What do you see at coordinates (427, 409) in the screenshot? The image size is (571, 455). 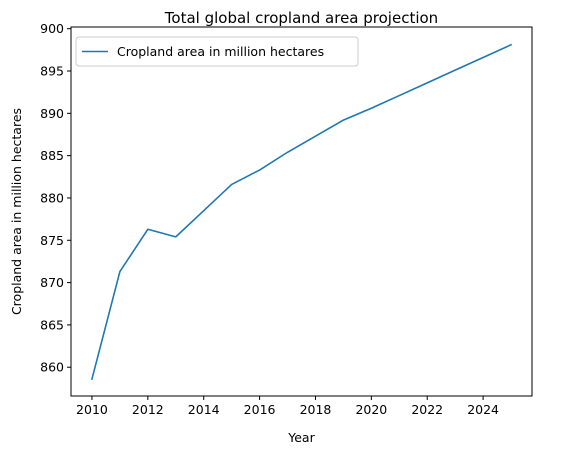 I see `x-tick-label: 2022` at bounding box center [427, 409].